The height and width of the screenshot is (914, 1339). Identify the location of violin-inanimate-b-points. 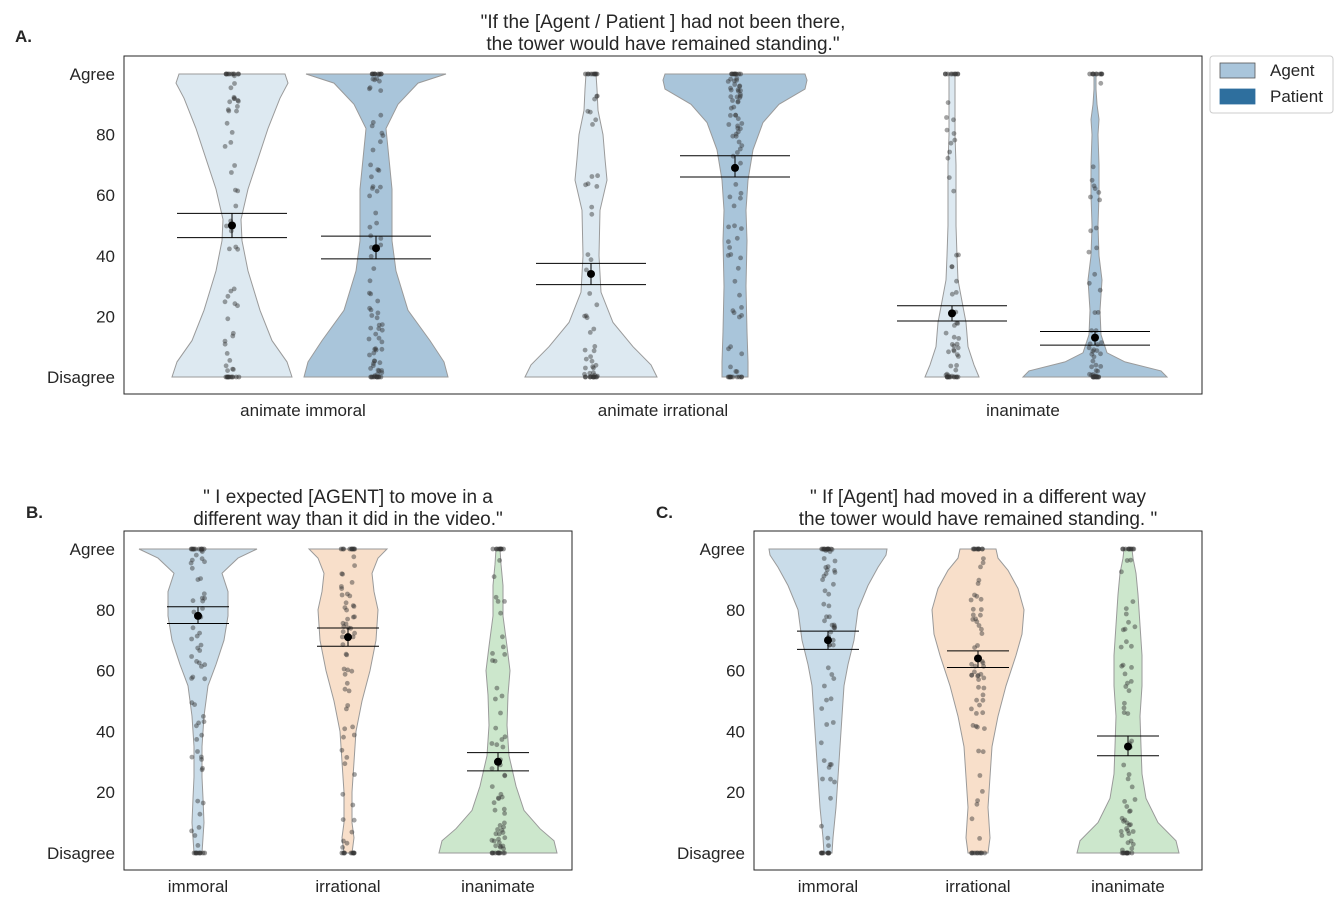
(498, 701).